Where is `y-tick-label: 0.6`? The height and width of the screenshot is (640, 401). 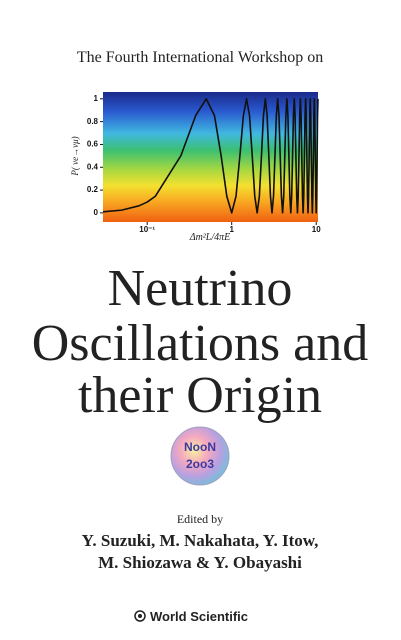 y-tick-label: 0.6 is located at coordinates (93, 144).